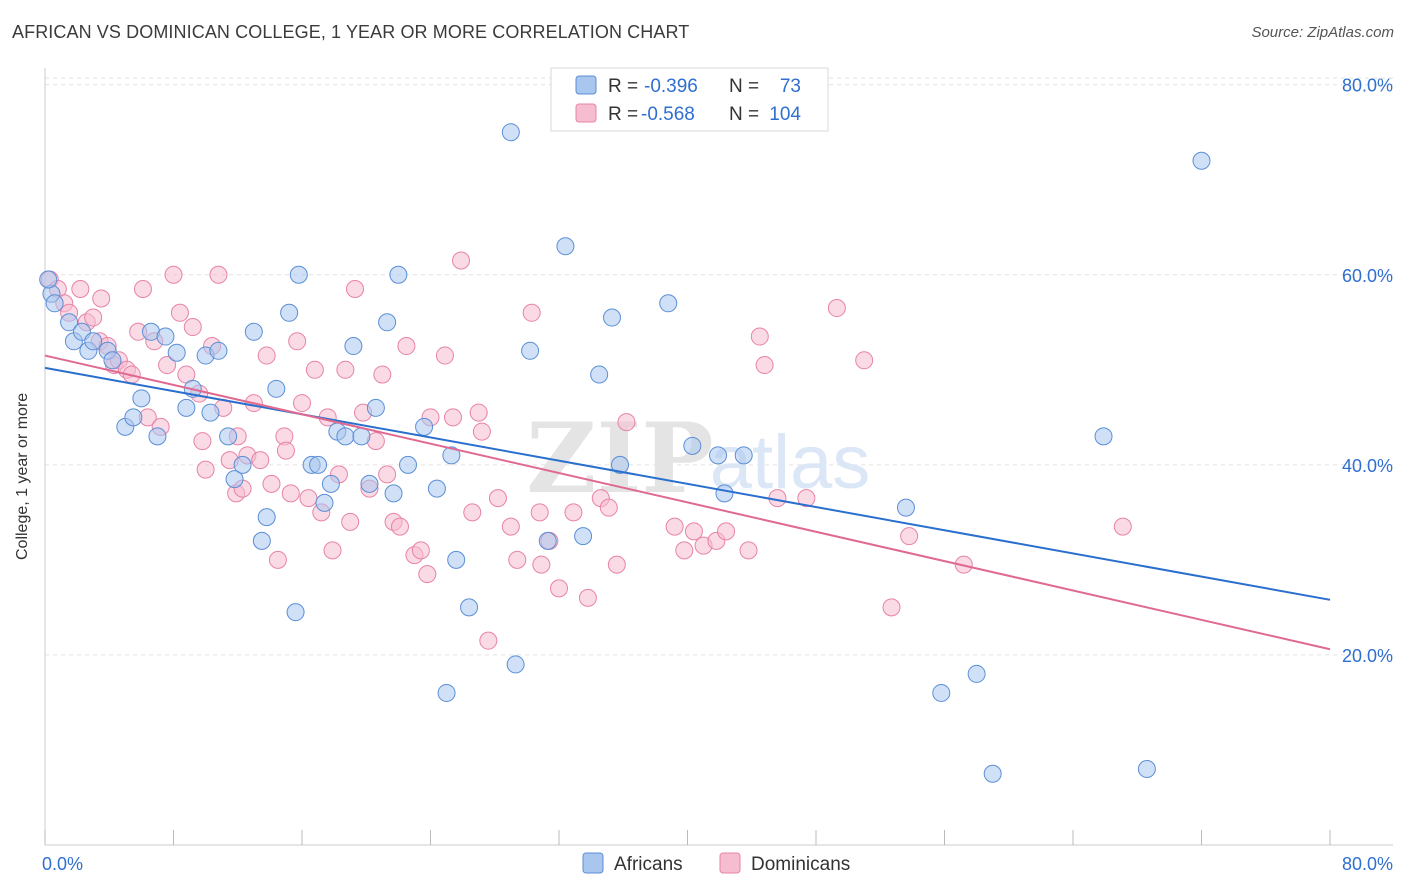 The width and height of the screenshot is (1406, 892). Describe the element at coordinates (717, 864) in the screenshot. I see `x-tick-labels: 0.0% 80.0%` at that location.